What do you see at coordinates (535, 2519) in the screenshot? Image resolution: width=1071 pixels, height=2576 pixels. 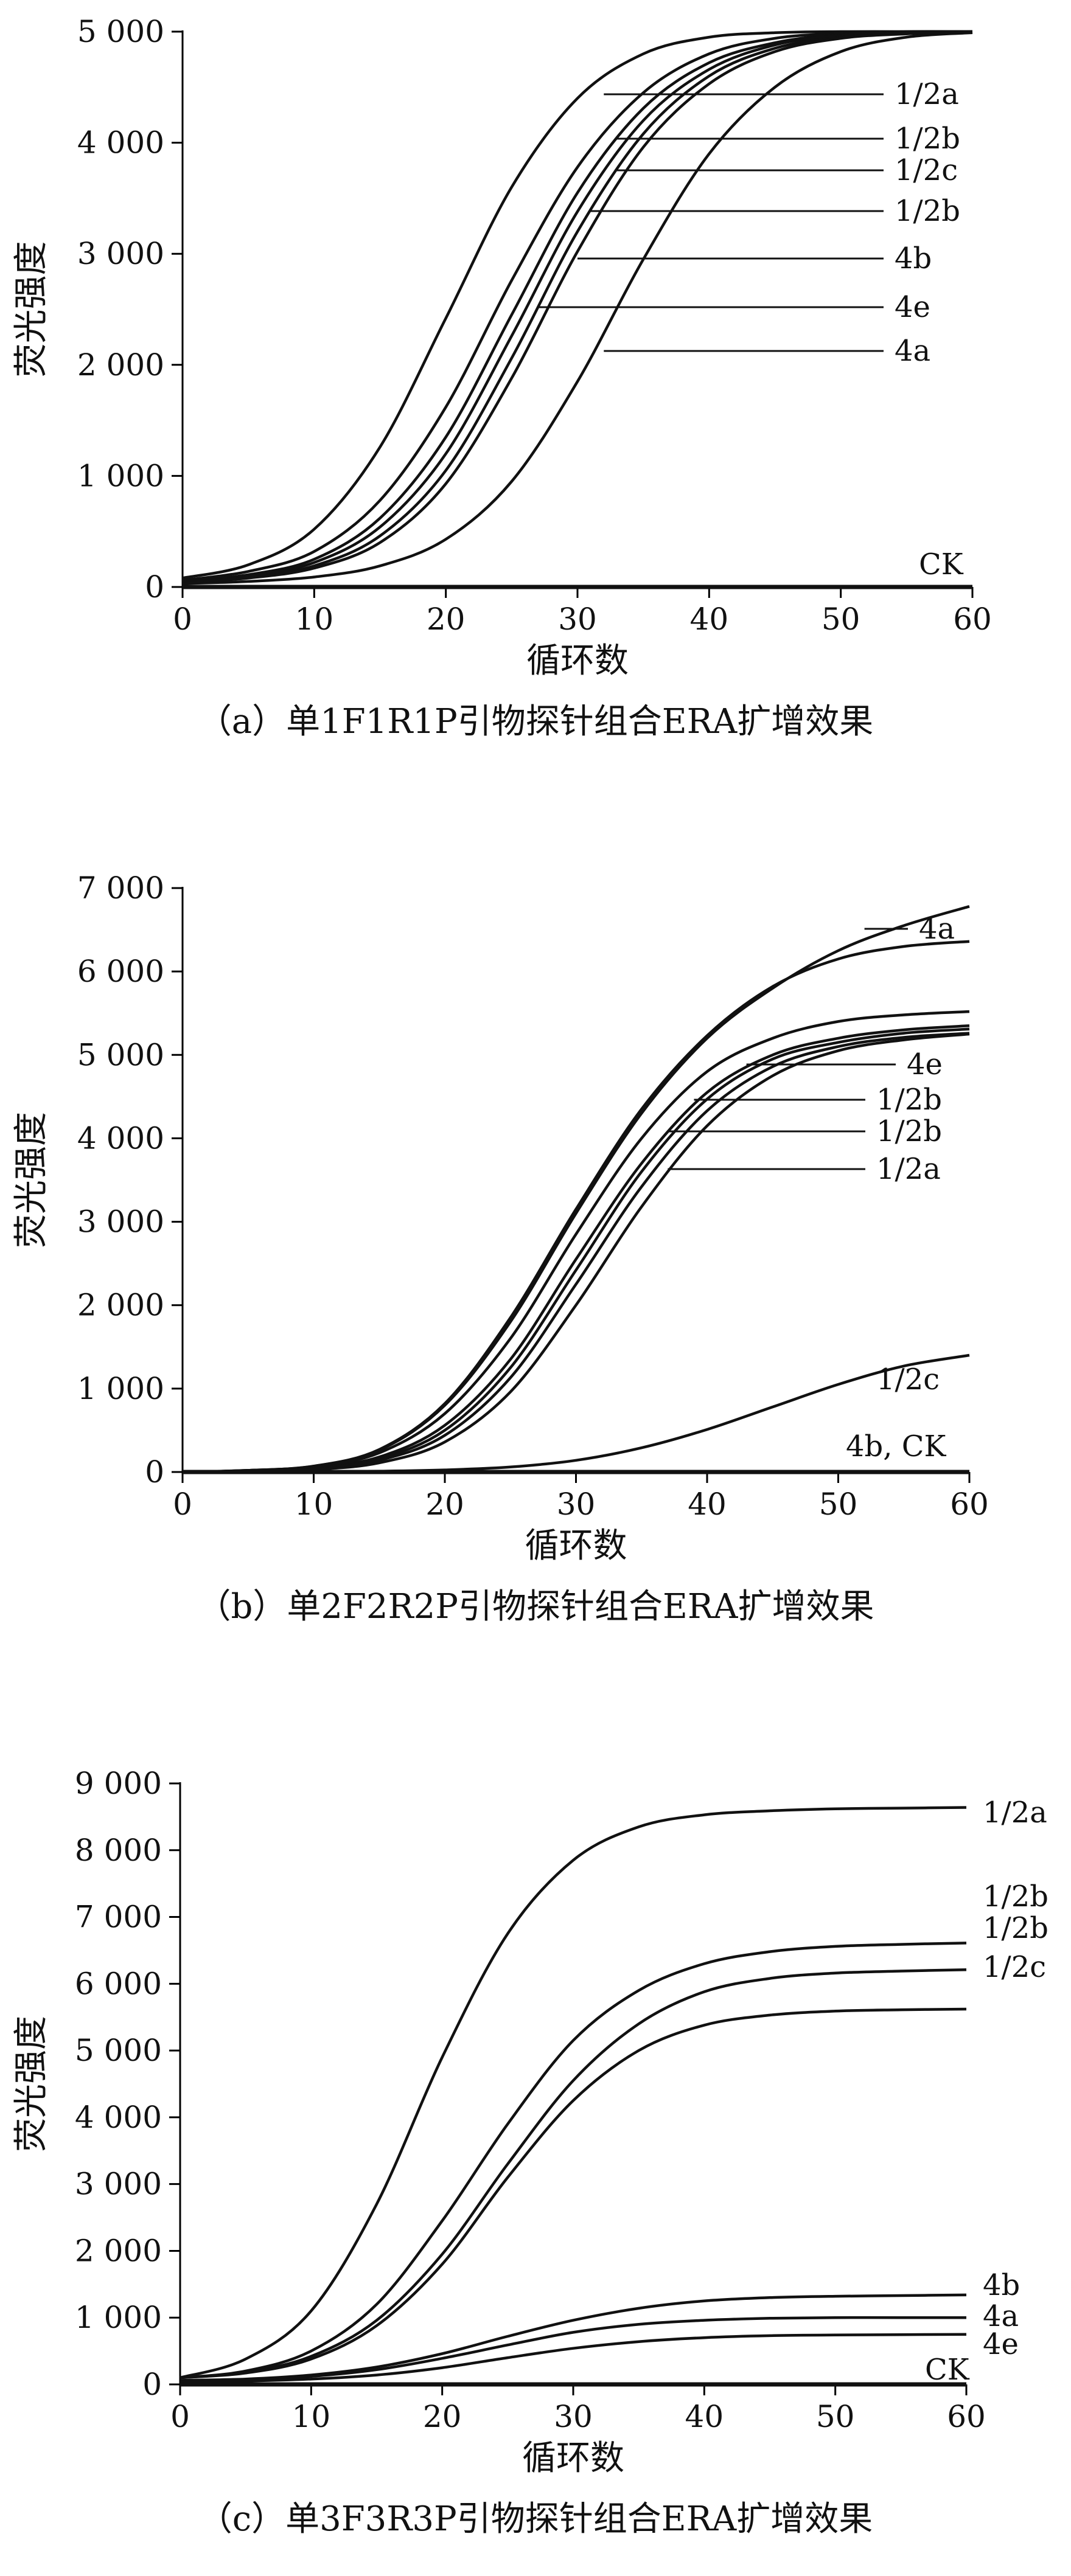 I see `panel-caption: （c）单3F3R3P引物探针组合ERA扩增效果` at bounding box center [535, 2519].